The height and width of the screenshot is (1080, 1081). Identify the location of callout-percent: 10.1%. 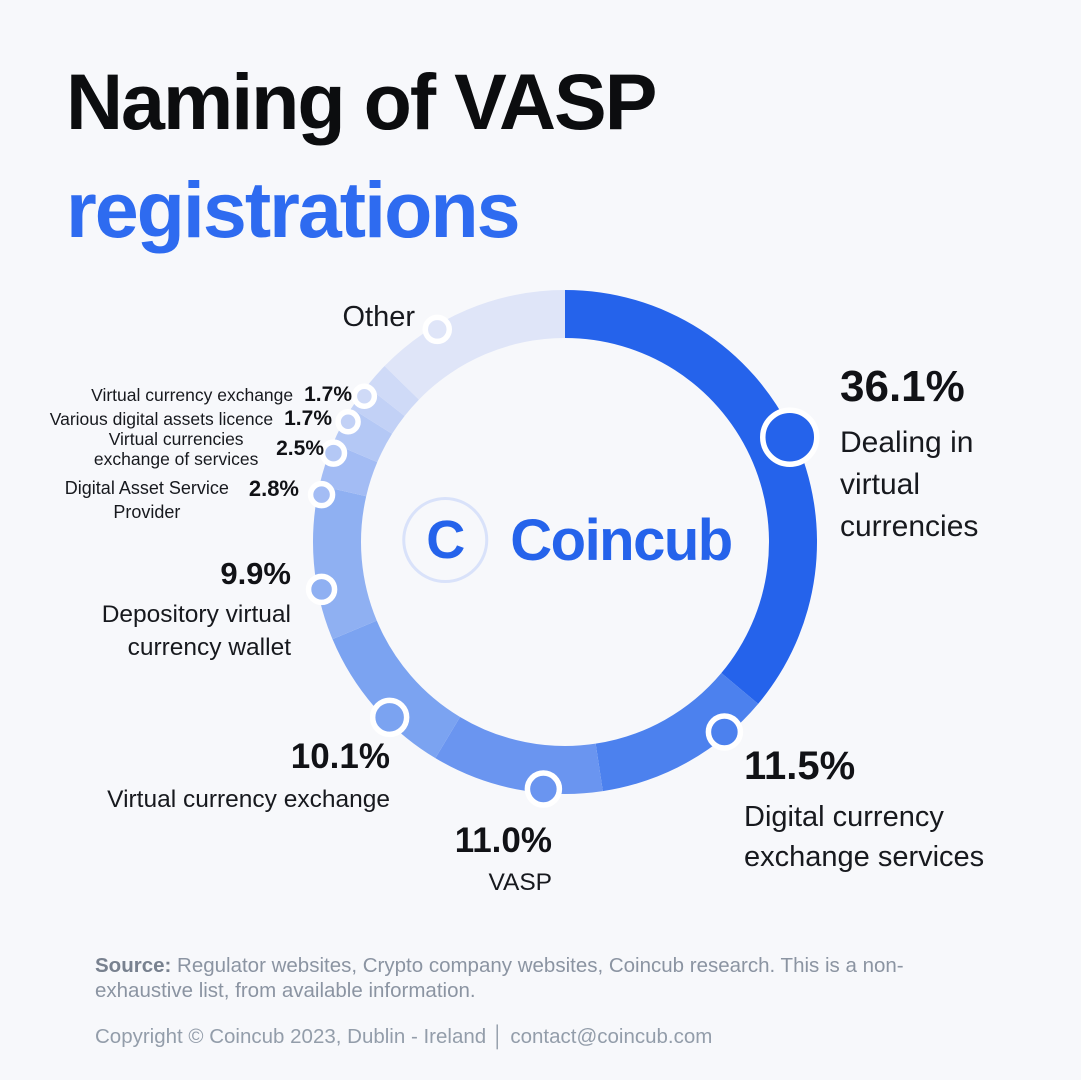
(340, 756).